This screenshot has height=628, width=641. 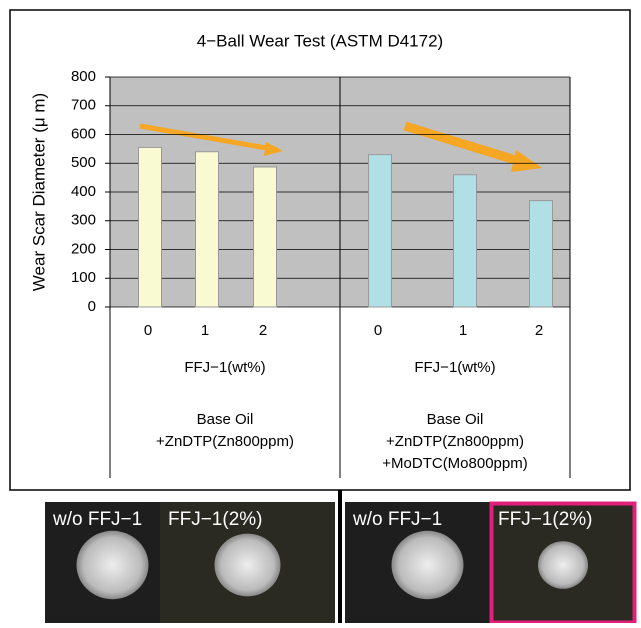 I want to click on chart-title: 4−Ball Wear Test (ASTM D4172), so click(x=320, y=40).